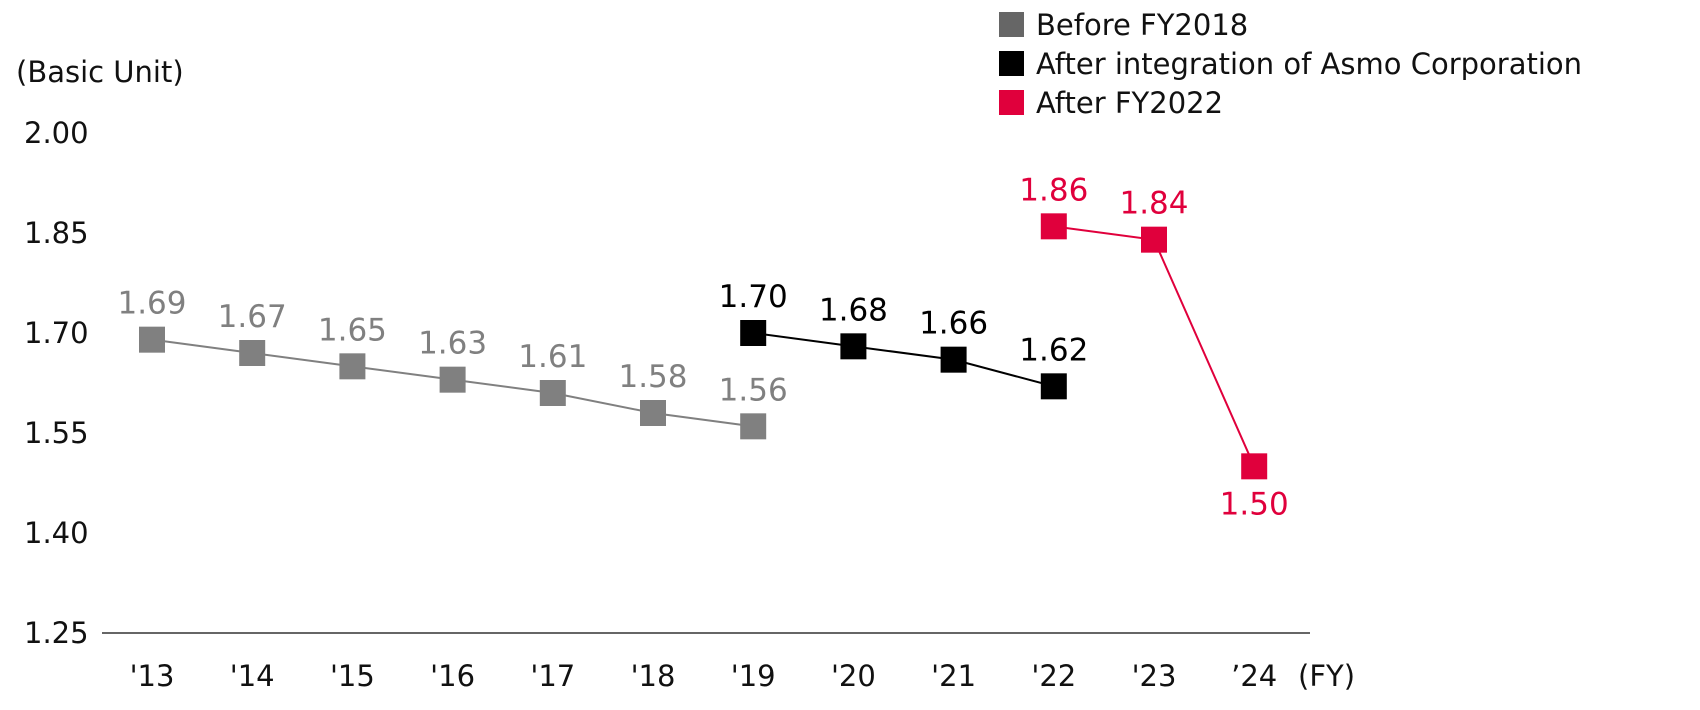 The image size is (1700, 710). I want to click on legend-label: Before FY2018, so click(1142, 25).